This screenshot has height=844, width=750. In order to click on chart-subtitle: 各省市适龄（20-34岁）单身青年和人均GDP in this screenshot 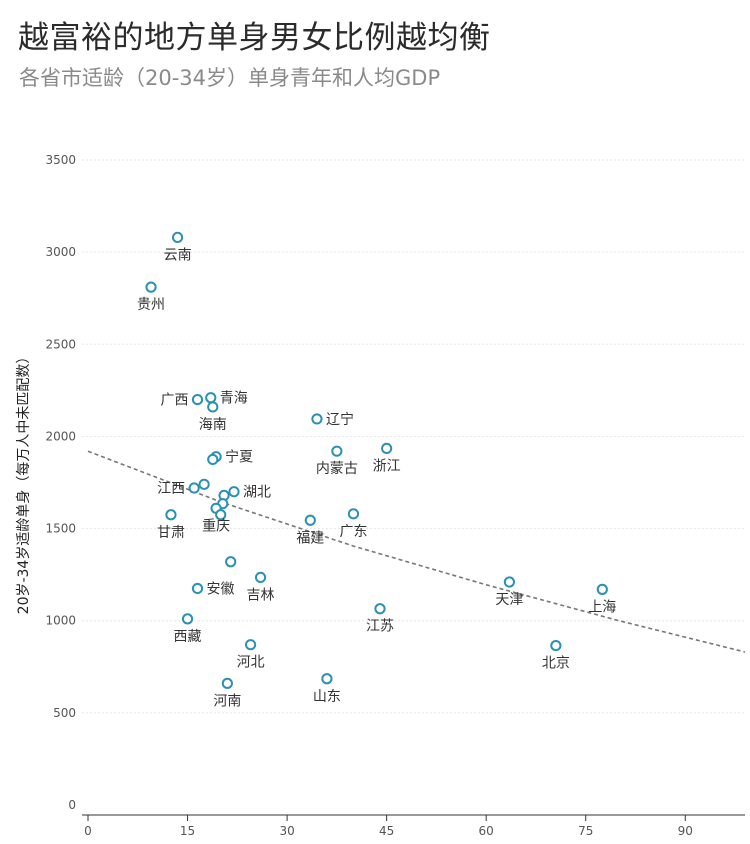, I will do `click(230, 78)`.